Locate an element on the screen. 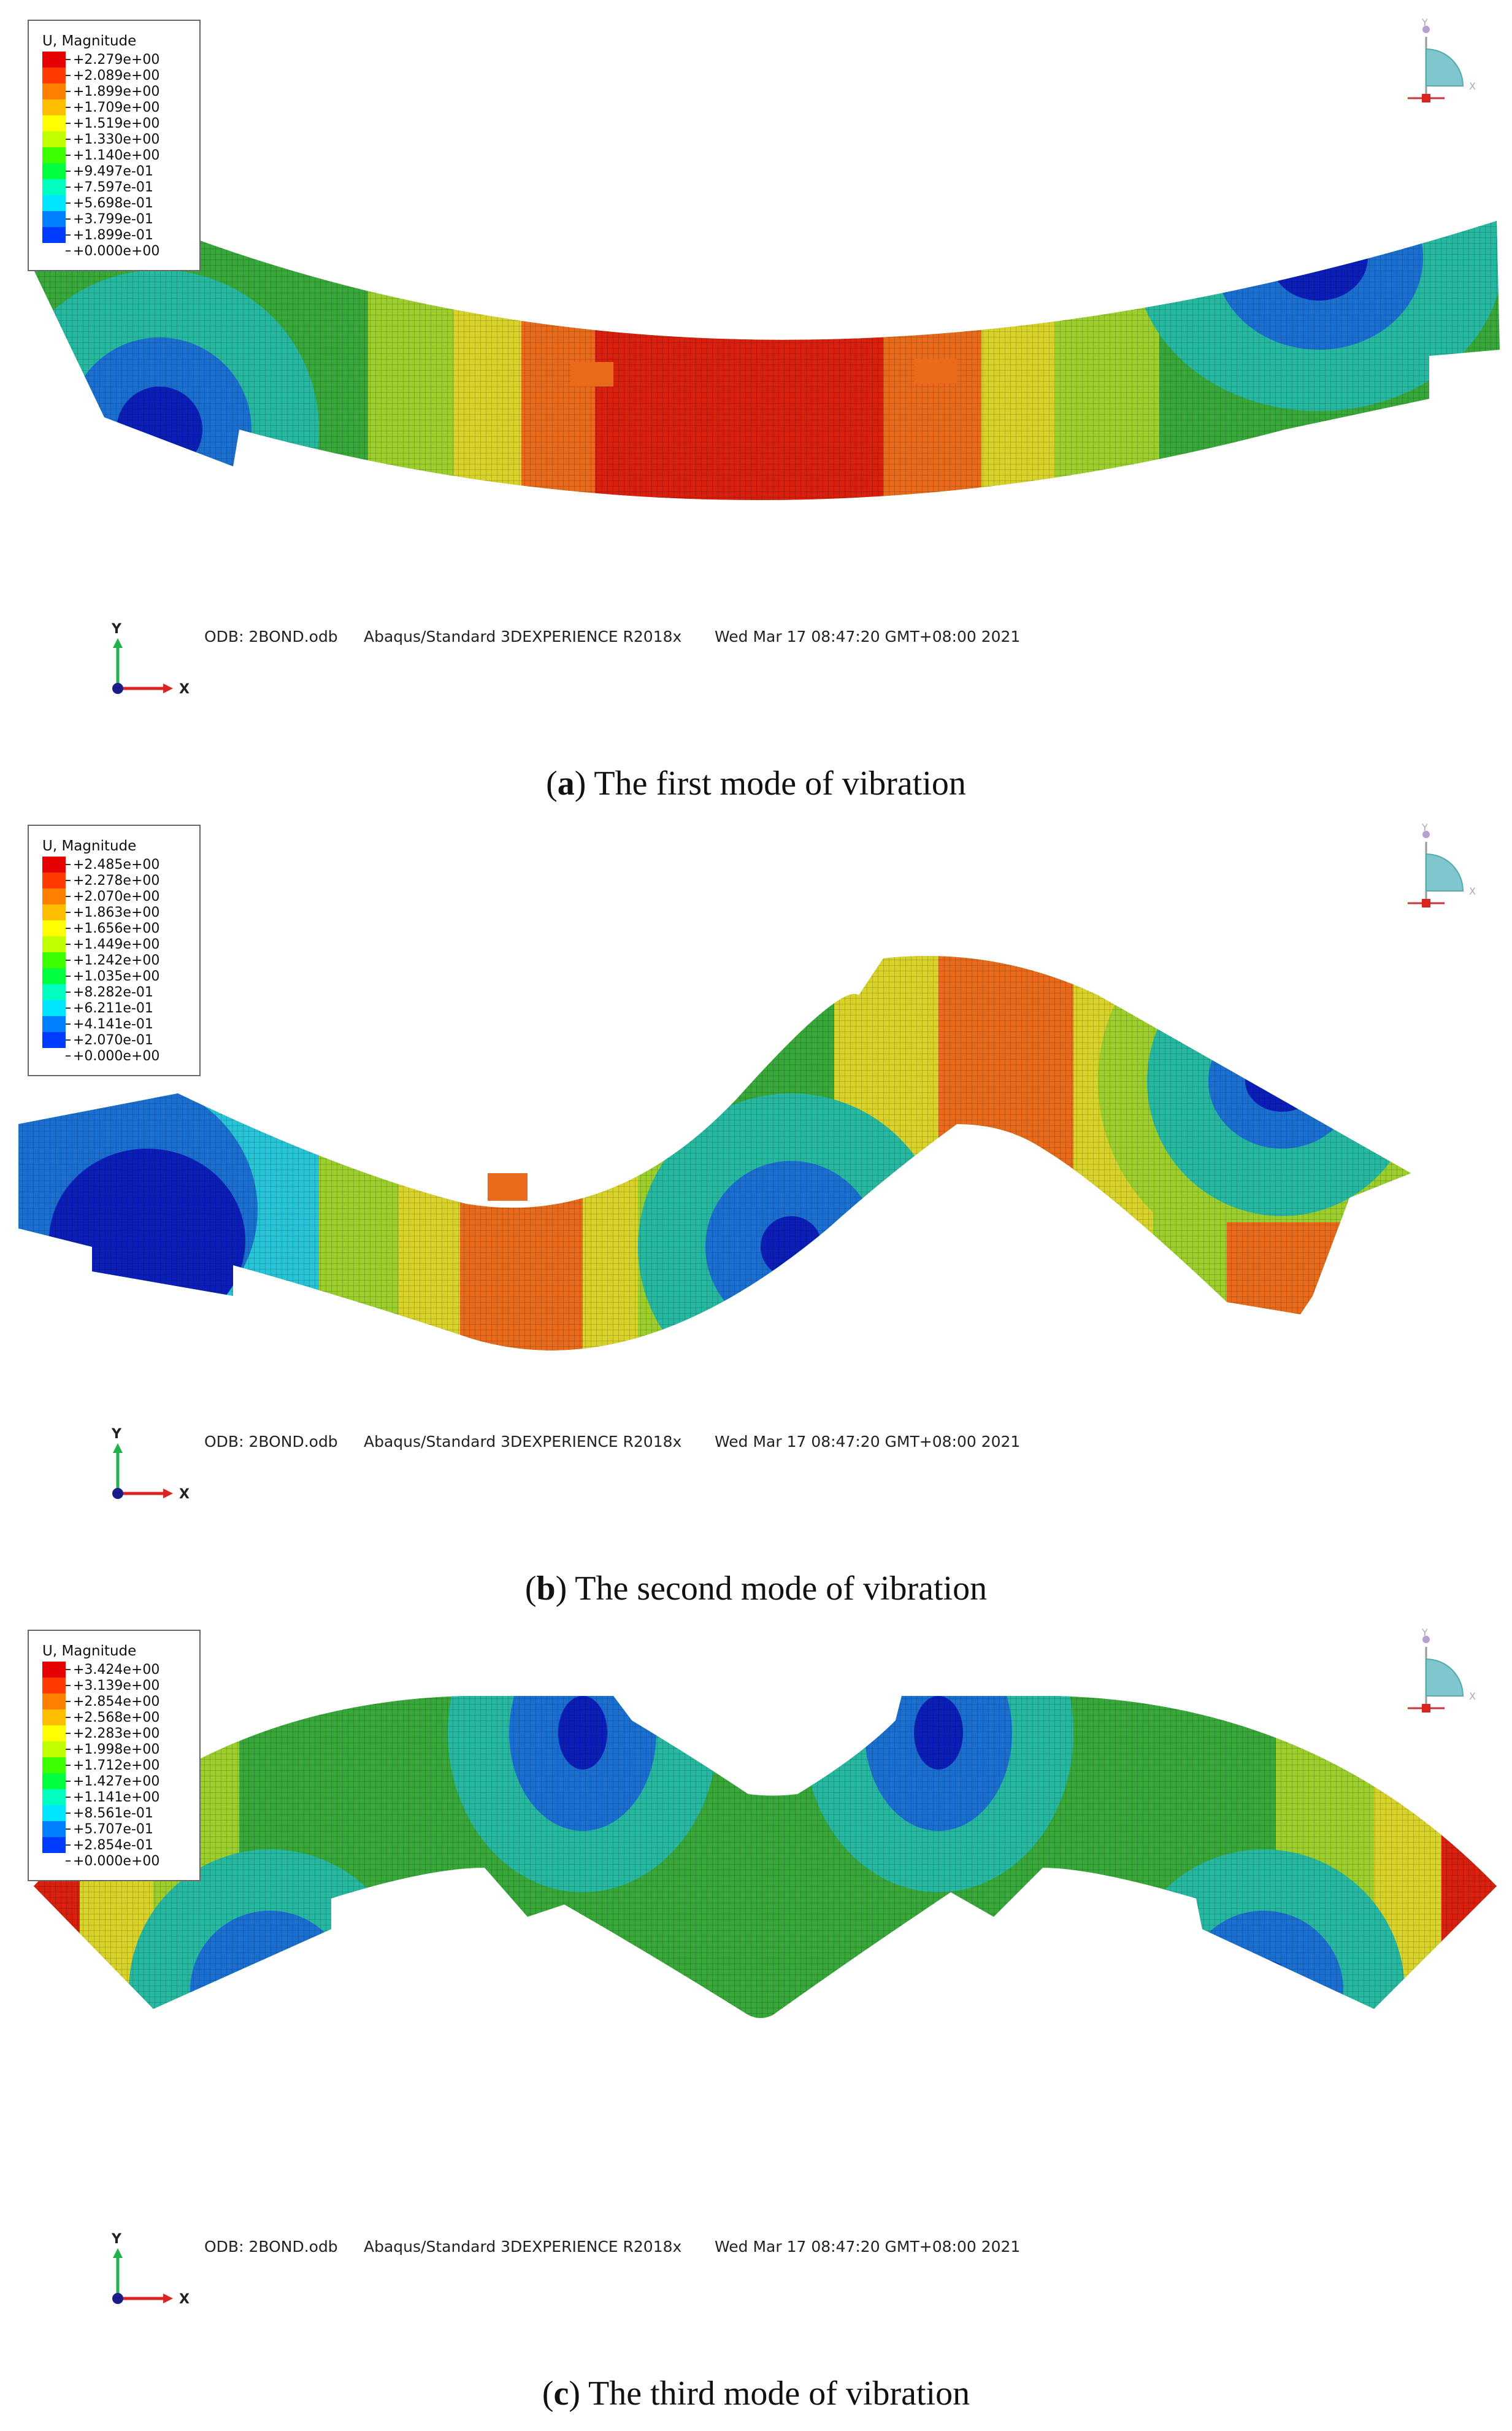 Image resolution: width=1512 pixels, height=2431 pixels. legend-entry: +2.283e+00 is located at coordinates (119, 1733).